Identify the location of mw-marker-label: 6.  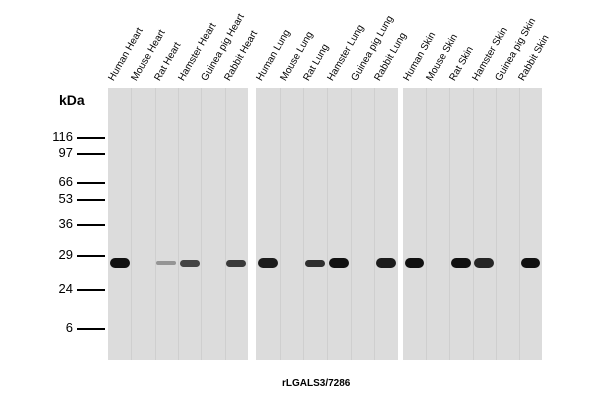
(69, 327).